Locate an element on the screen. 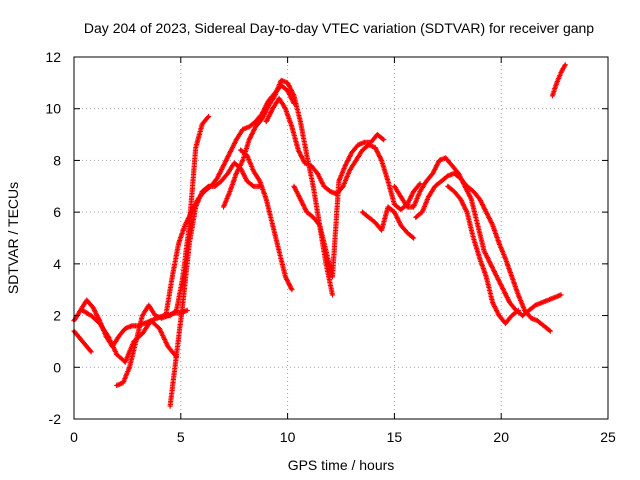 The width and height of the screenshot is (640, 480). y-tick-label: 8 is located at coordinates (57, 160).